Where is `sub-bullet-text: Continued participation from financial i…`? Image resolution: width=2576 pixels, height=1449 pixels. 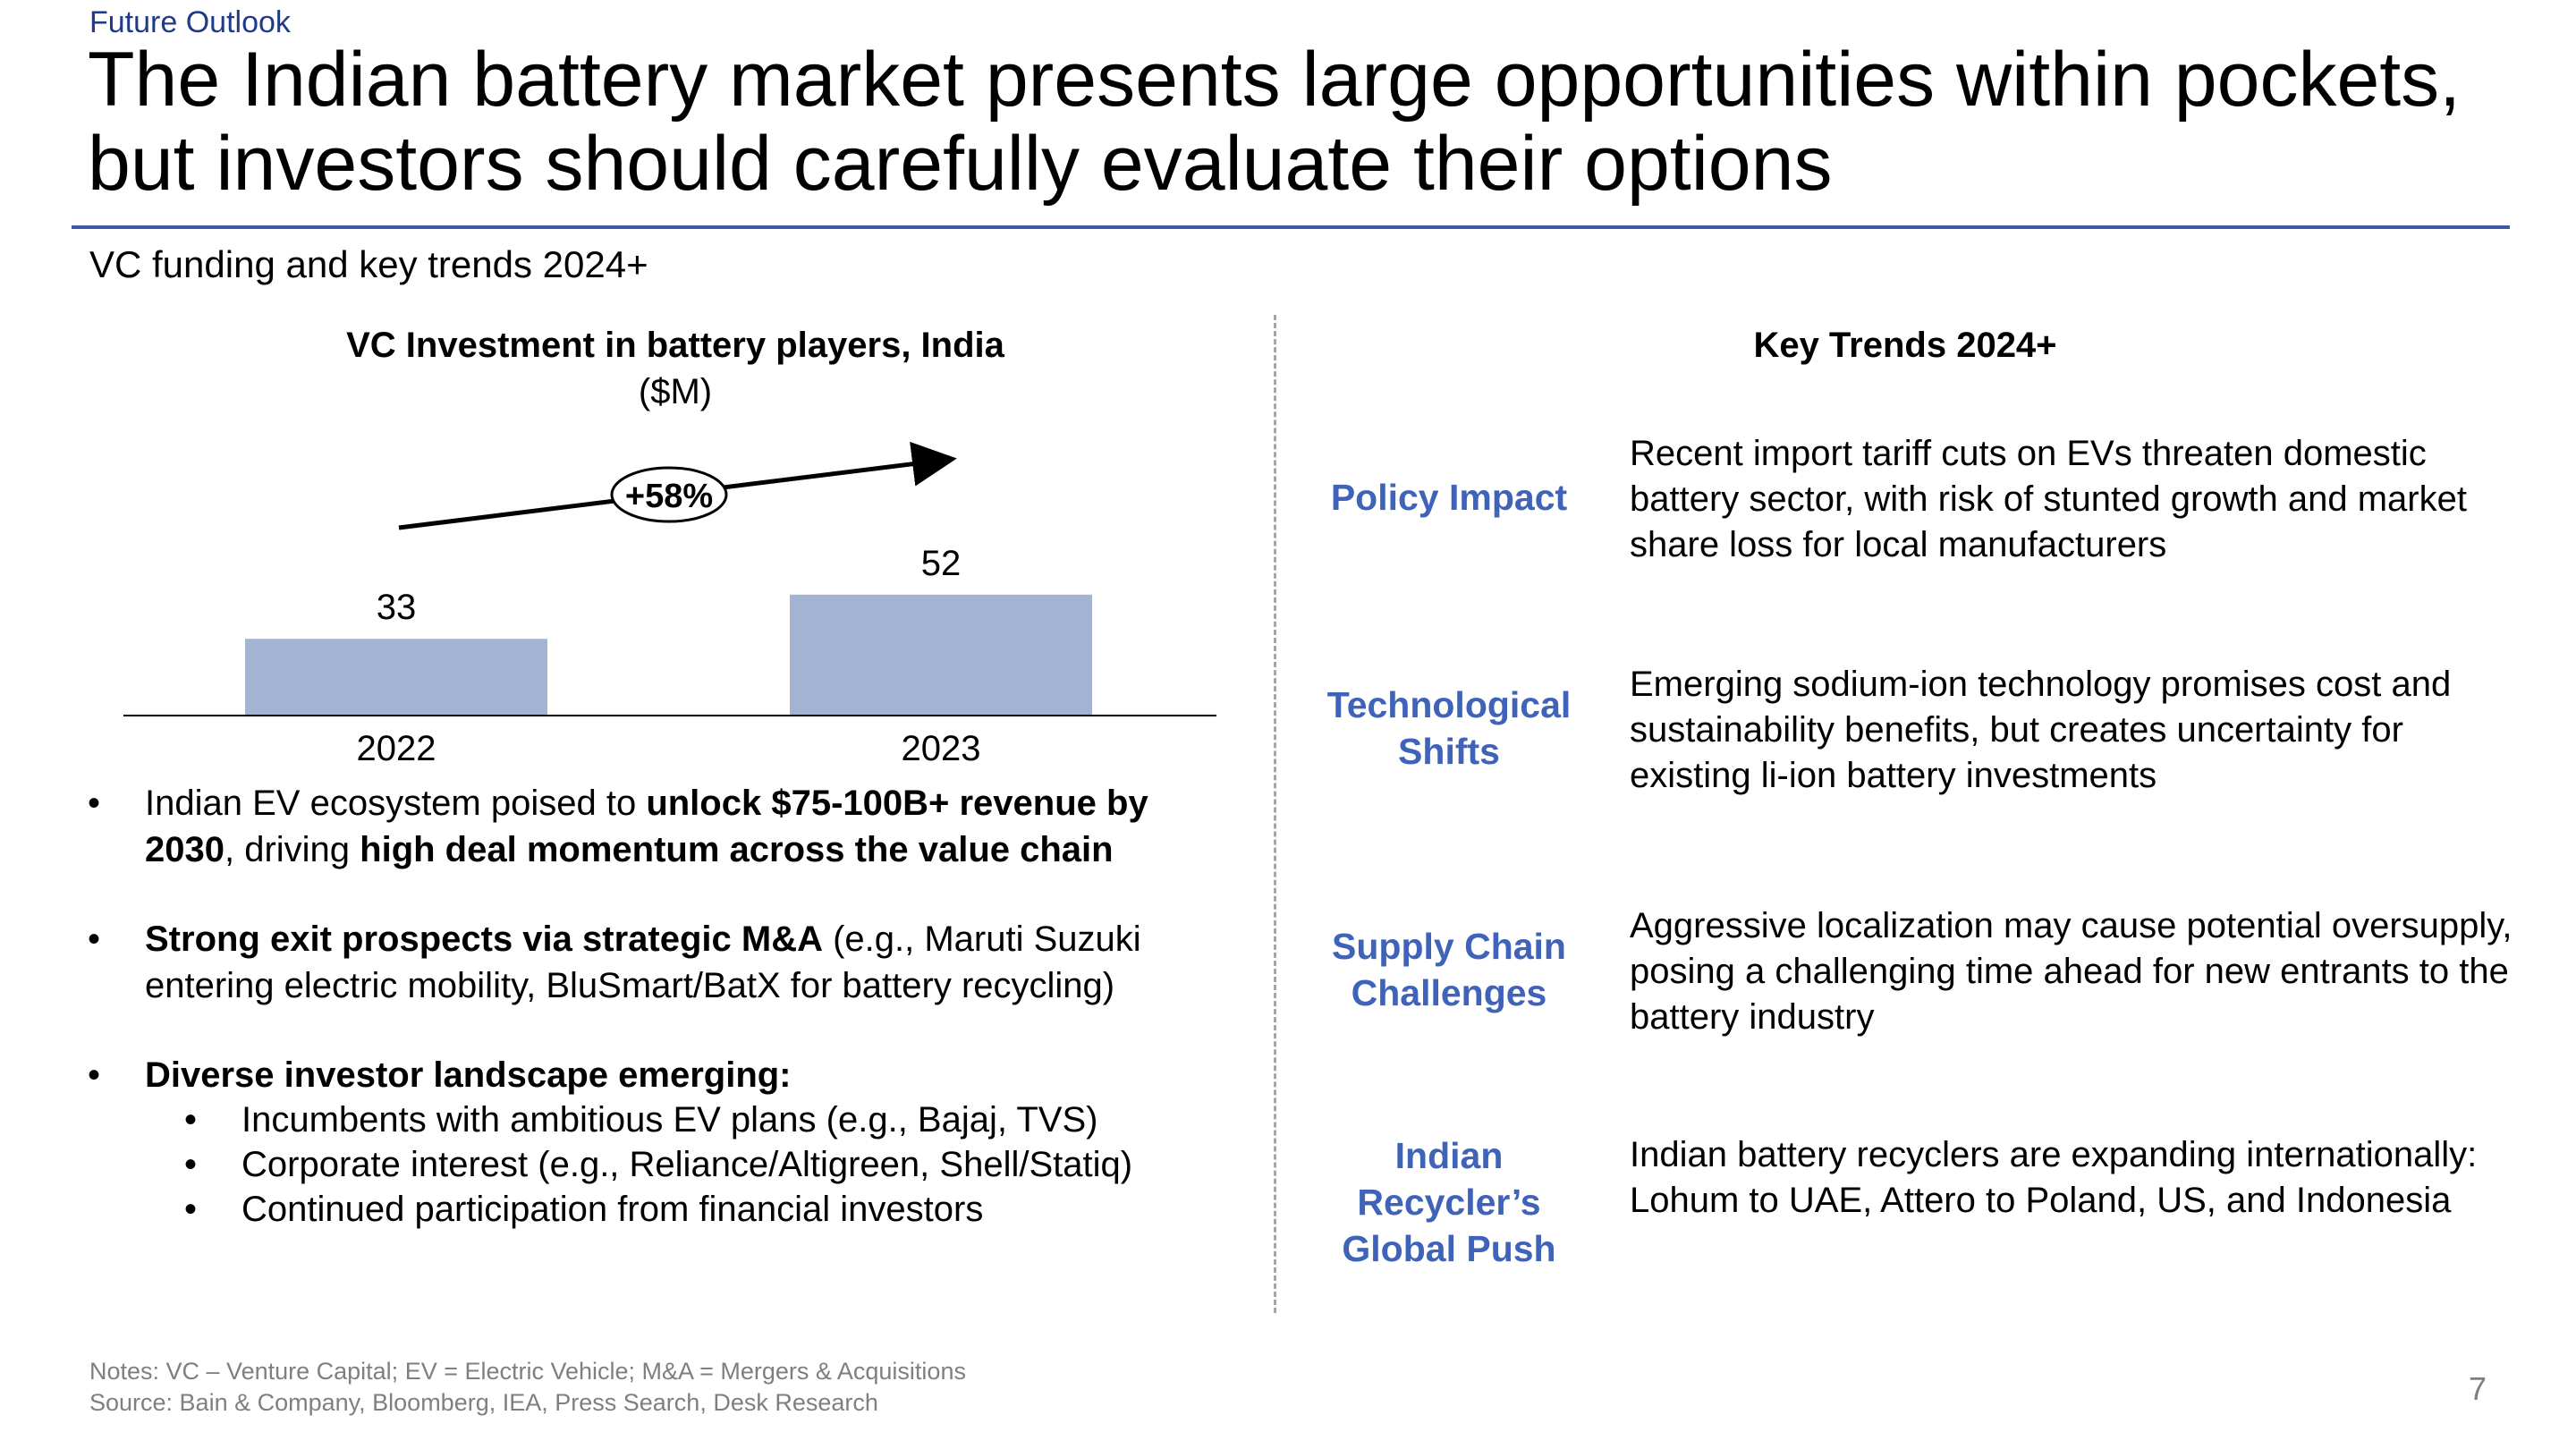 sub-bullet-text: Continued participation from financial i… is located at coordinates (613, 1209).